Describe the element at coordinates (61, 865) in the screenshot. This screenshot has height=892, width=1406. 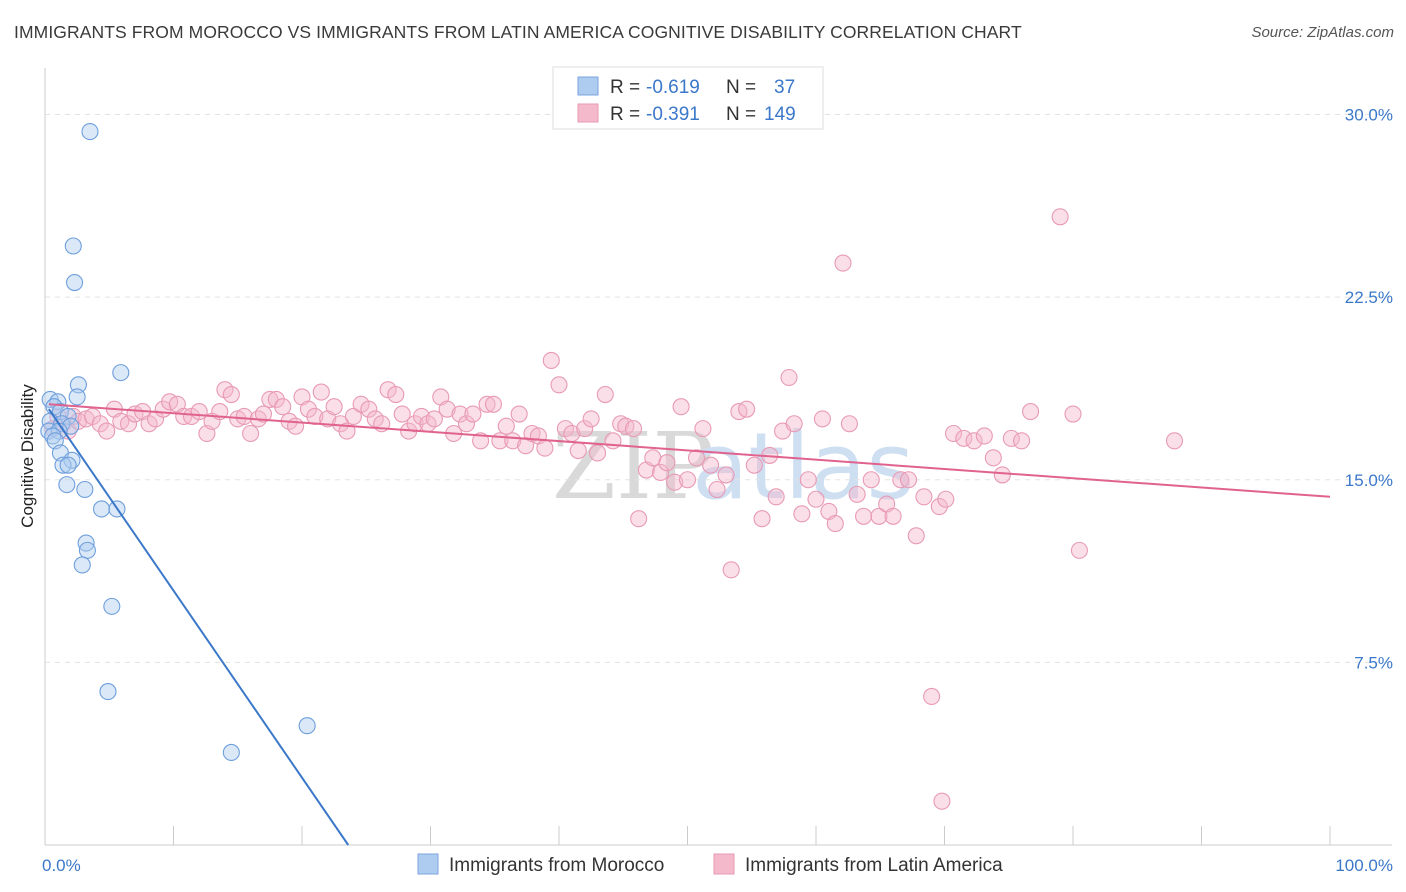
I see `x-tick-label: 0.0%` at that location.